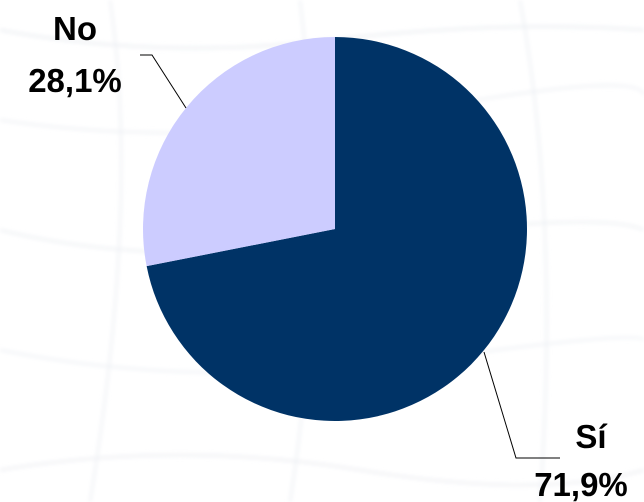 The image size is (644, 502). I want to click on label-no-value: 28,1%, so click(75, 80).